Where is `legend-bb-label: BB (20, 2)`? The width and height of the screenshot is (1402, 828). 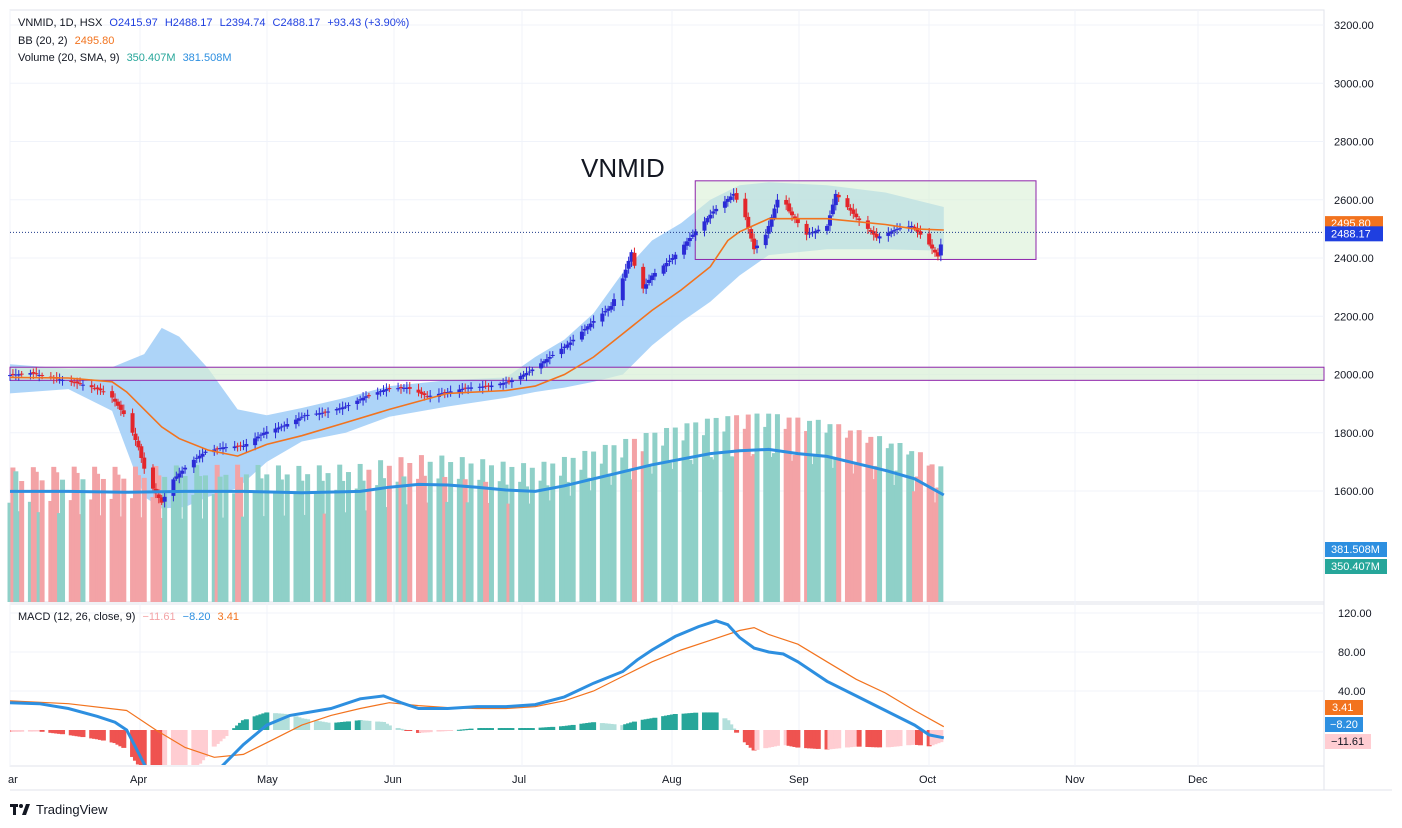
legend-bb-label: BB (20, 2) is located at coordinates (43, 41).